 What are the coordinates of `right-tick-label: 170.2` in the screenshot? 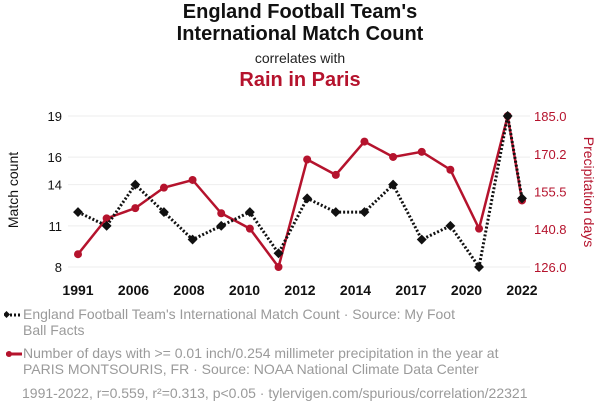 It's located at (550, 154).